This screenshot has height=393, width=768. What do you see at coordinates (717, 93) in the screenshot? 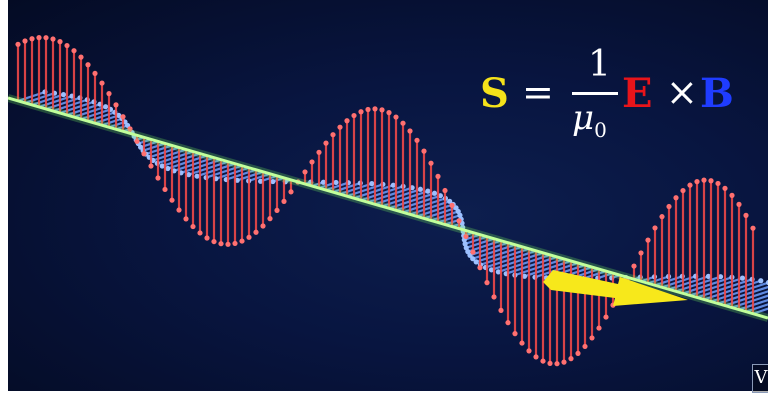
I see `magnetic-field-symbol: B` at bounding box center [717, 93].